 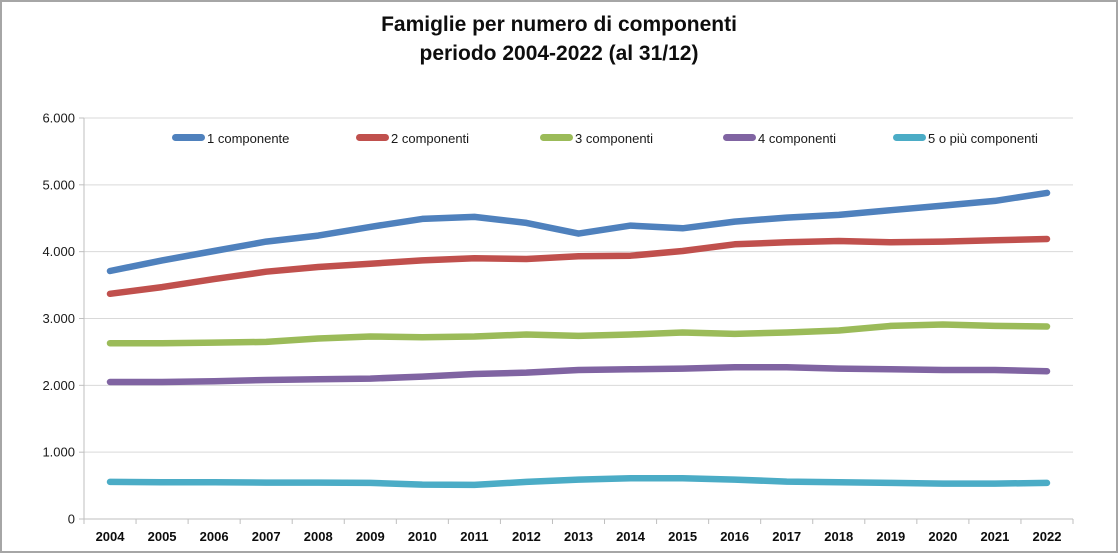 What do you see at coordinates (942, 536) in the screenshot?
I see `x-axis-label: 2020` at bounding box center [942, 536].